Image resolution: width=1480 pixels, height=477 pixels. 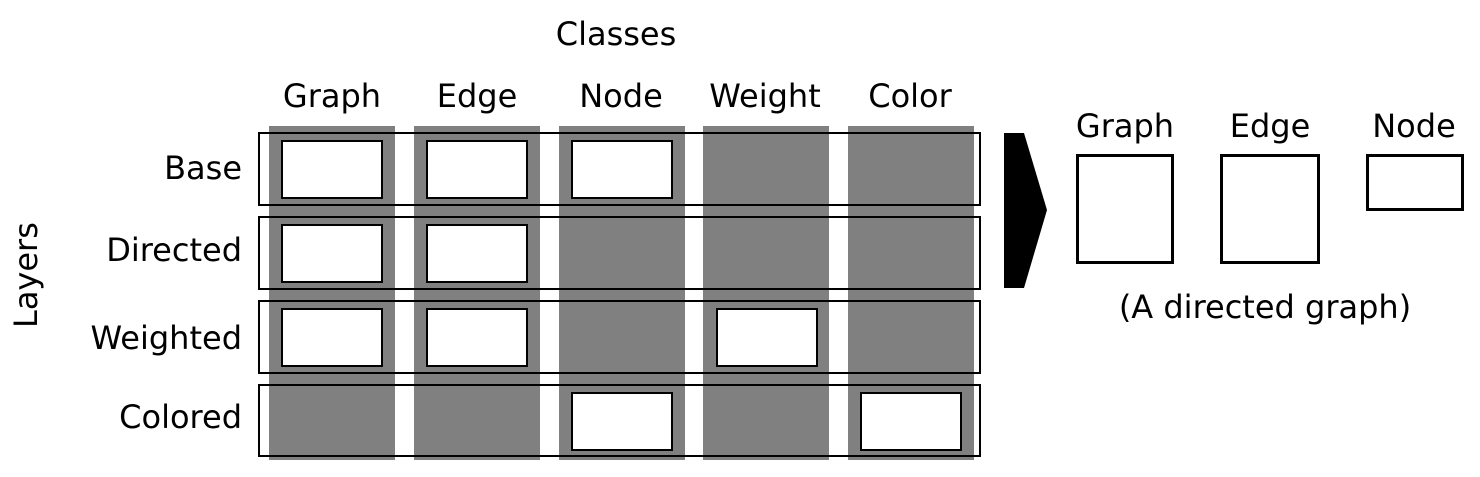 I want to click on column-header-weight: Weight, so click(x=765, y=96).